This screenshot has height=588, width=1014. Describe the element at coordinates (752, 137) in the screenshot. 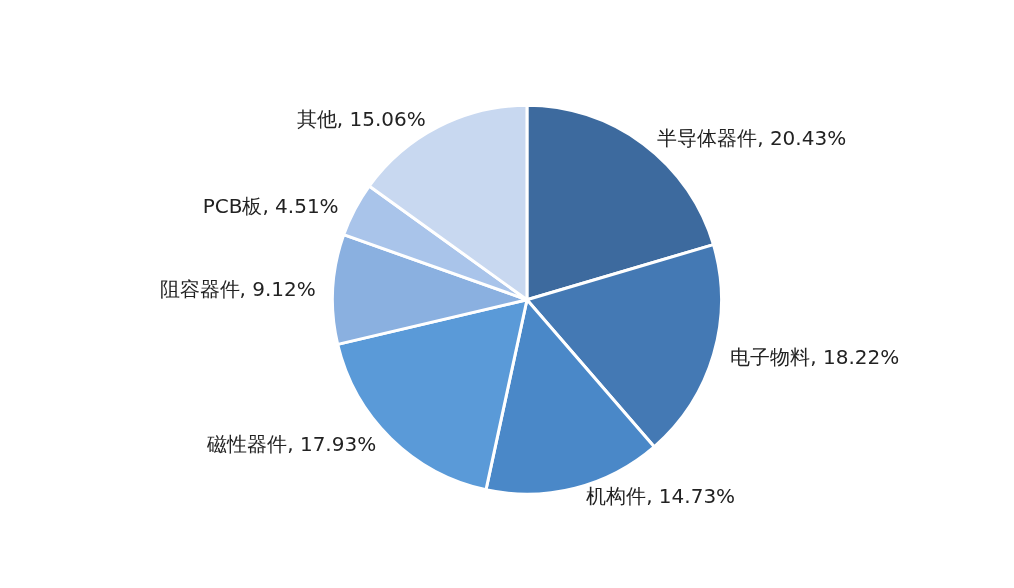

I see `slice-label: 半导体器件, 20.43%` at that location.